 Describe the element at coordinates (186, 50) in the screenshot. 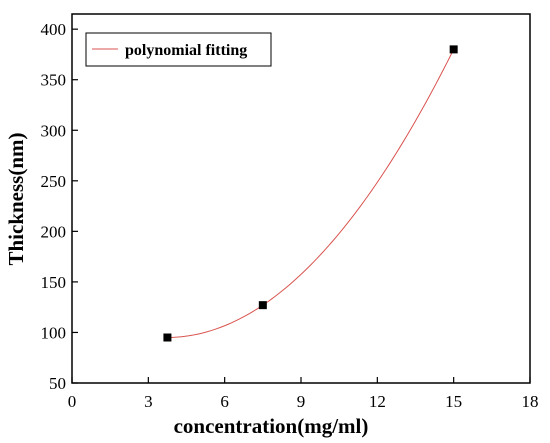

I see `legend-label: polynomial fitting` at that location.